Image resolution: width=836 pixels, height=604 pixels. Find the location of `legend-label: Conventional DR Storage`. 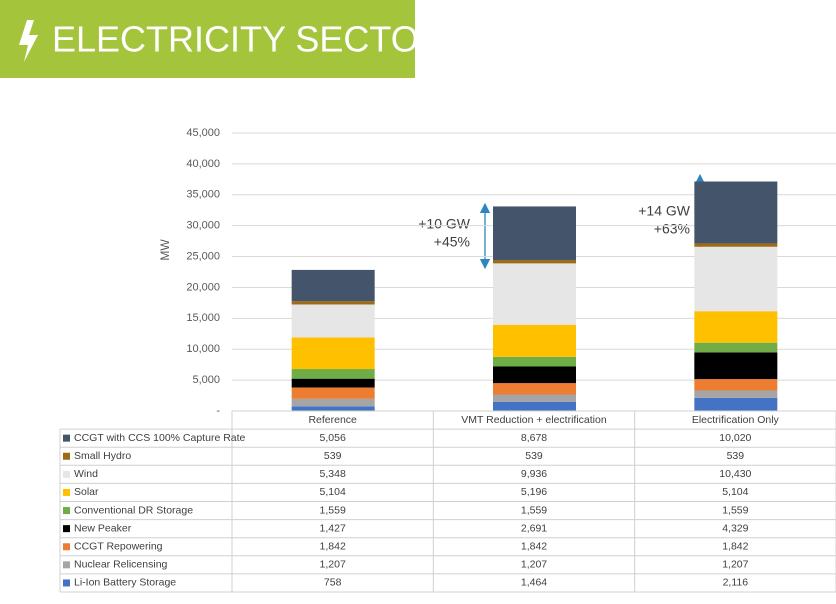

legend-label: Conventional DR Storage is located at coordinates (133, 510).